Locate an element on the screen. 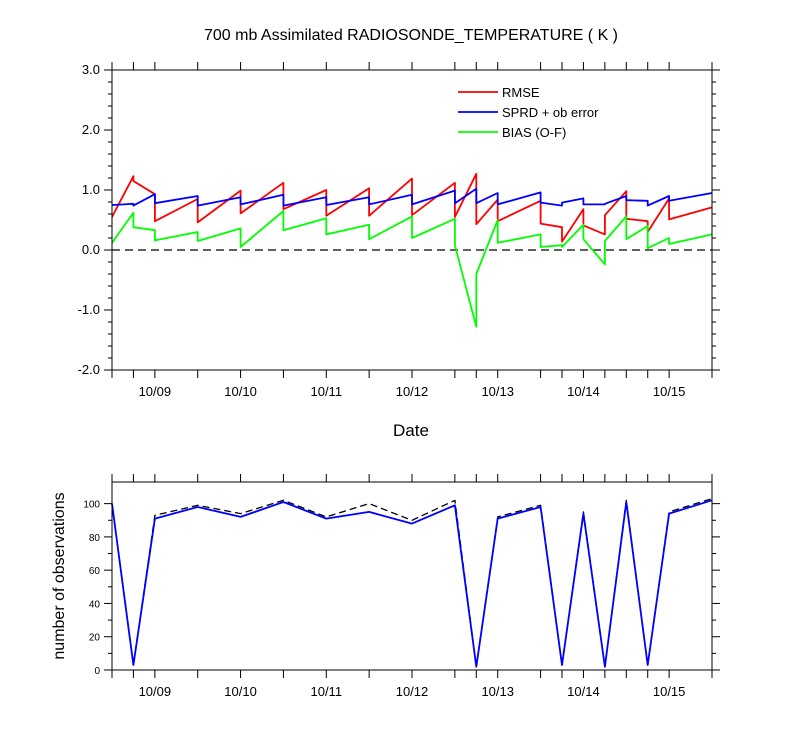  y-tick-label: 80 is located at coordinates (95, 538).